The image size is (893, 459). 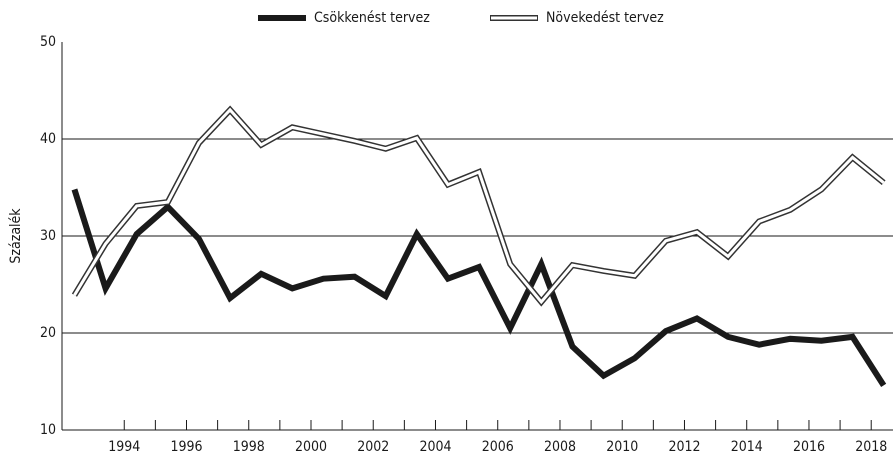 I want to click on x-tick-label: 2002, so click(x=373, y=447).